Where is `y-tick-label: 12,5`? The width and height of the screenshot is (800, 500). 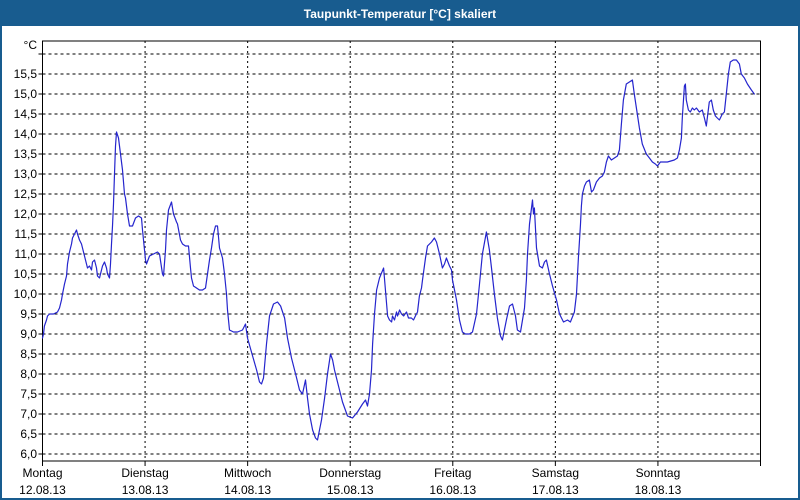 y-tick-label: 12,5 is located at coordinates (26, 194).